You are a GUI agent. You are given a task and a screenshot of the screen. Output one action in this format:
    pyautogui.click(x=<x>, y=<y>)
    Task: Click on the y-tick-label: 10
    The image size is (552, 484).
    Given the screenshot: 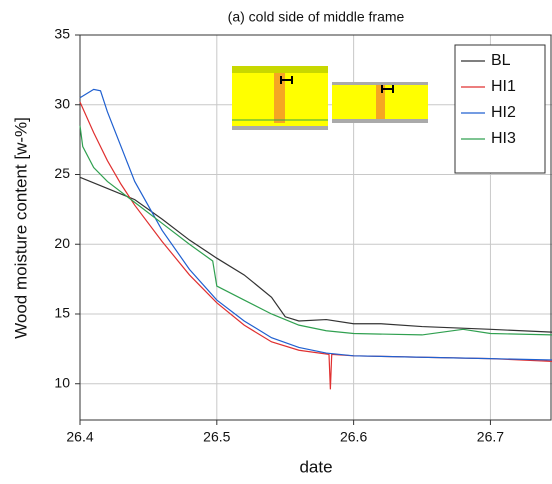 What is the action you would take?
    pyautogui.click(x=62, y=382)
    